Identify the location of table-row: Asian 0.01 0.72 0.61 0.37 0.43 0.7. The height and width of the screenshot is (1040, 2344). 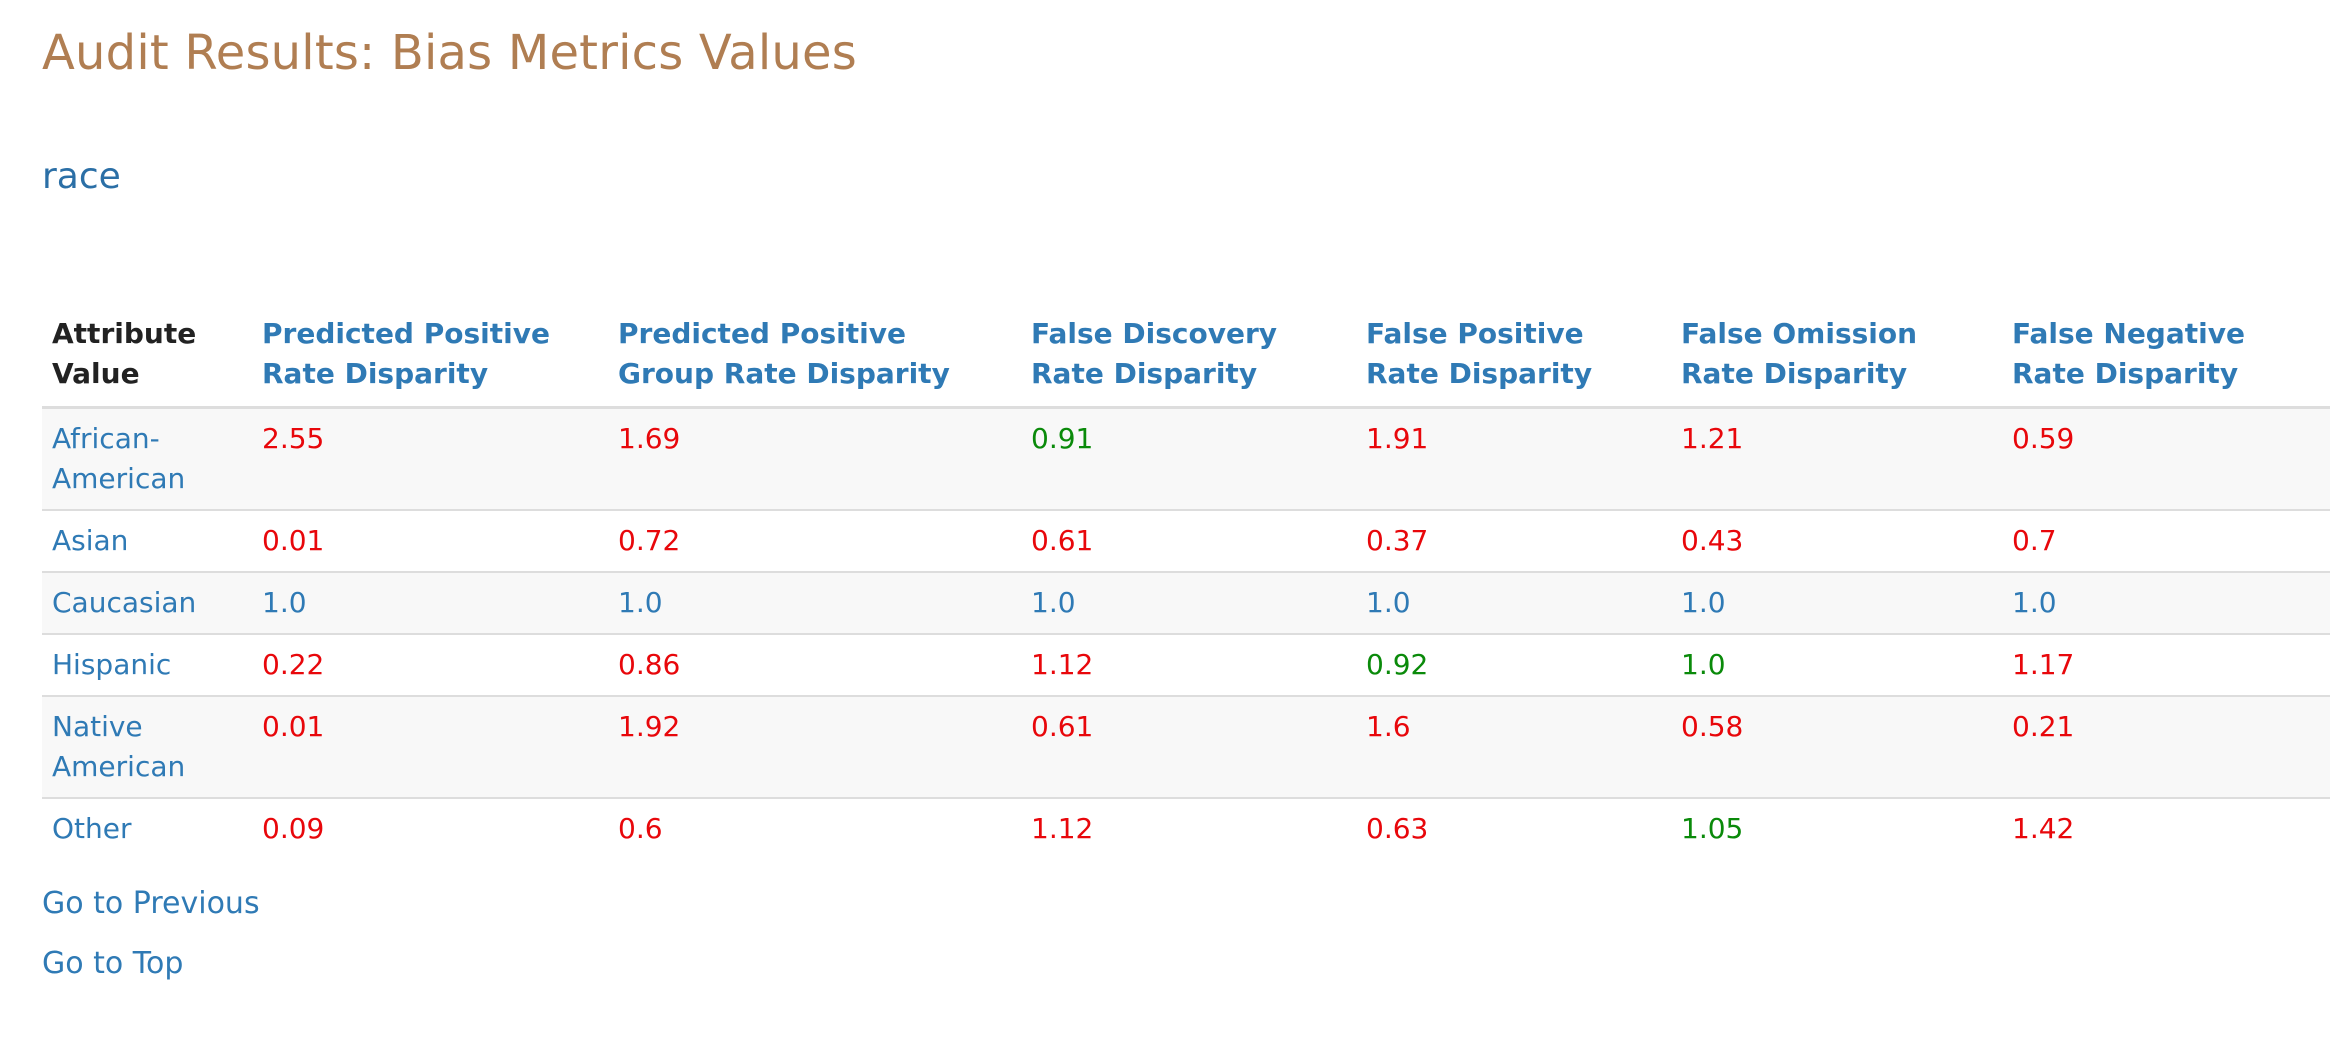
(1186, 540).